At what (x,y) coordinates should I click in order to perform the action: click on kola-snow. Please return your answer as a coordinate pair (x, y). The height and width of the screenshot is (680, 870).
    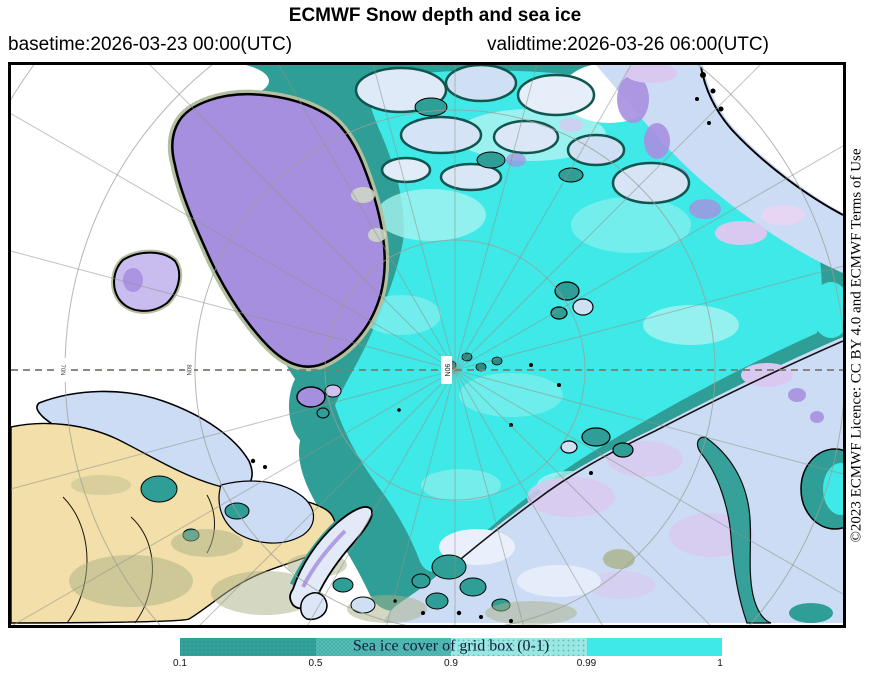
    Looking at the image, I should click on (266, 512).